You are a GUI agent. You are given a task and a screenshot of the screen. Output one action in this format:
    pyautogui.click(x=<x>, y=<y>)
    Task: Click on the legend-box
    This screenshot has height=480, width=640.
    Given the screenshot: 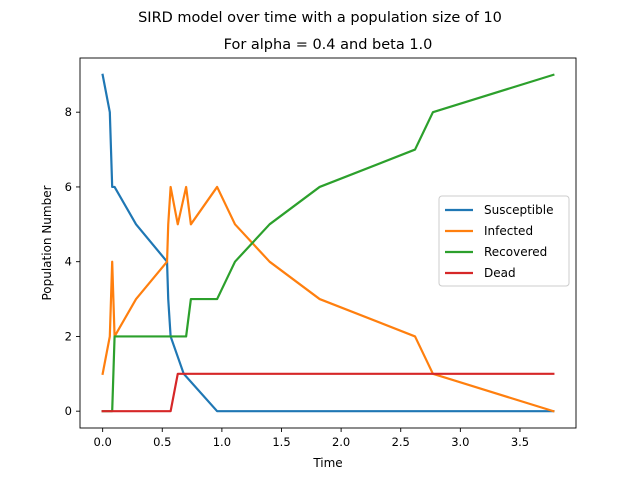 What is the action you would take?
    pyautogui.click(x=504, y=241)
    